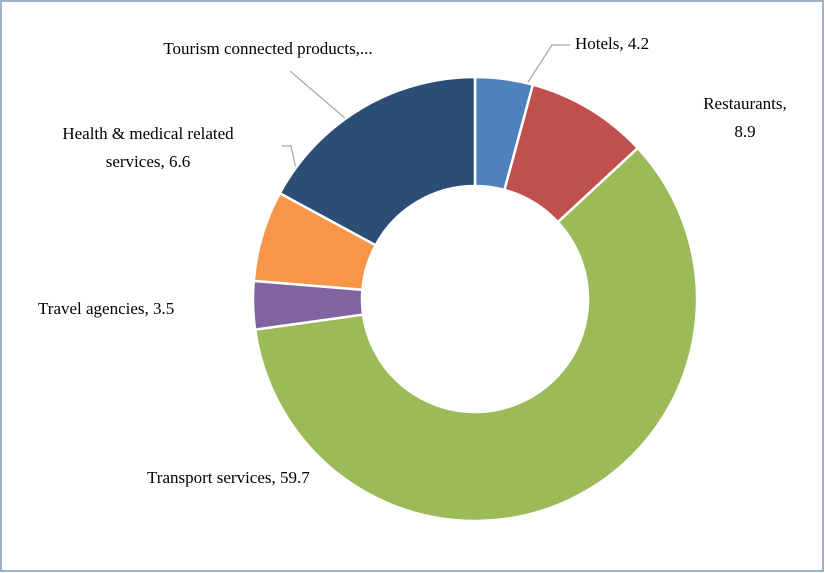 This screenshot has height=573, width=825. What do you see at coordinates (745, 117) in the screenshot?
I see `data-label: Restaurants, 8.9` at bounding box center [745, 117].